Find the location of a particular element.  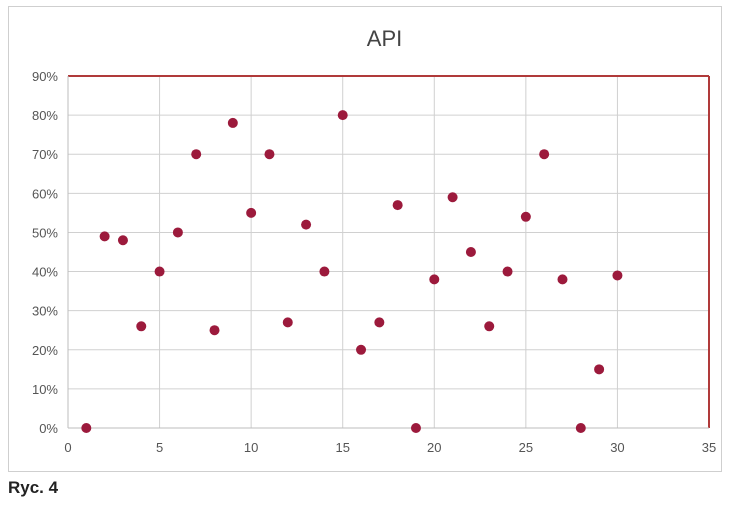

y-tick-label: 90% is located at coordinates (45, 76).